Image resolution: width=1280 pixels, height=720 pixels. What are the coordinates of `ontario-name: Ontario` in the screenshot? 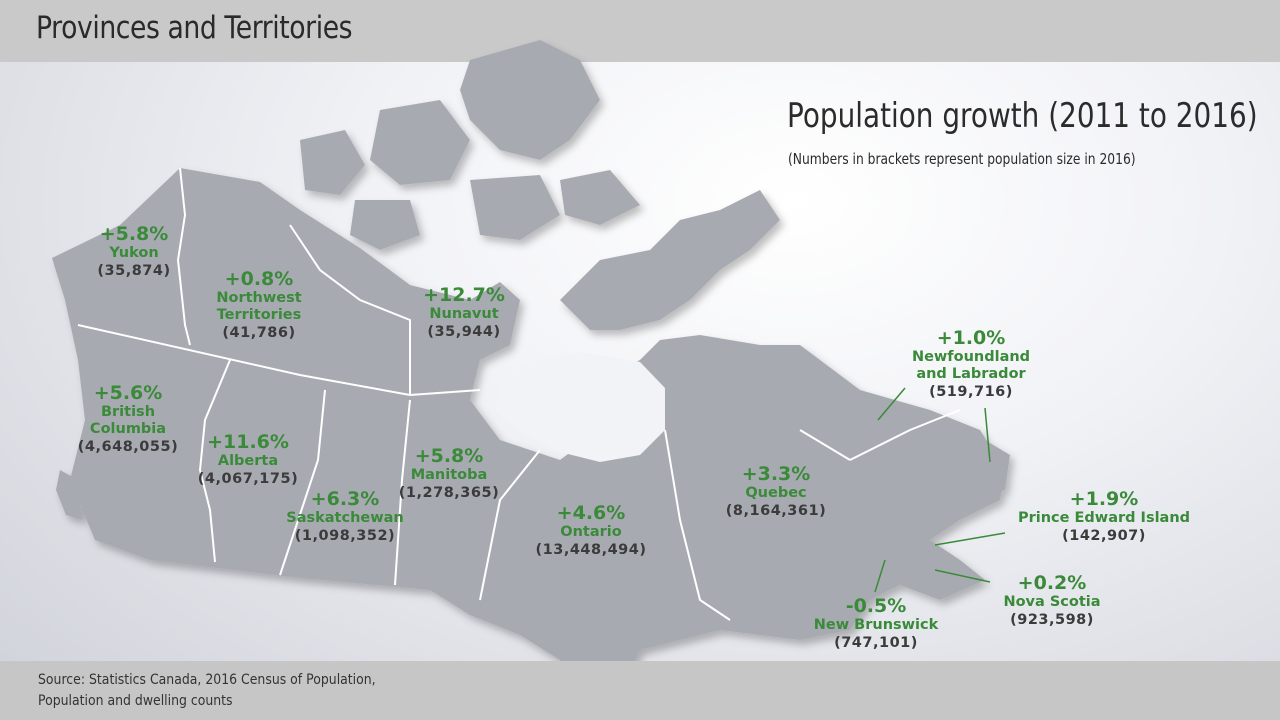 It's located at (591, 532).